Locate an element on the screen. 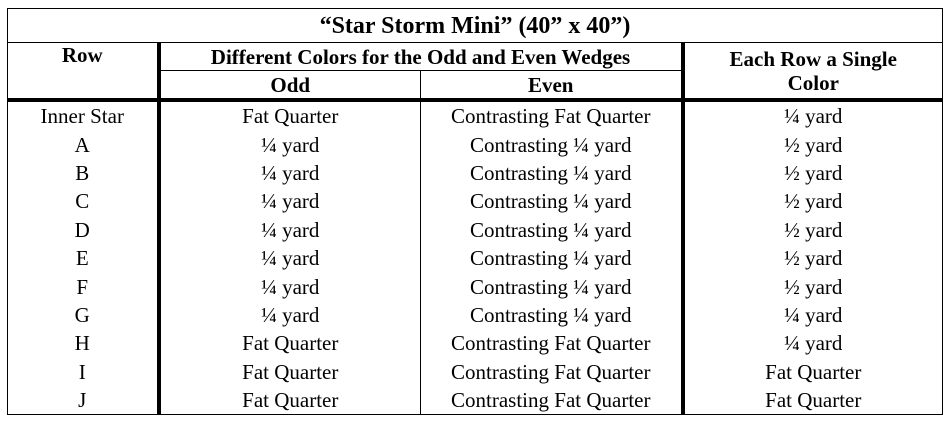 The width and height of the screenshot is (952, 435). row-header: Row is located at coordinates (84, 72).